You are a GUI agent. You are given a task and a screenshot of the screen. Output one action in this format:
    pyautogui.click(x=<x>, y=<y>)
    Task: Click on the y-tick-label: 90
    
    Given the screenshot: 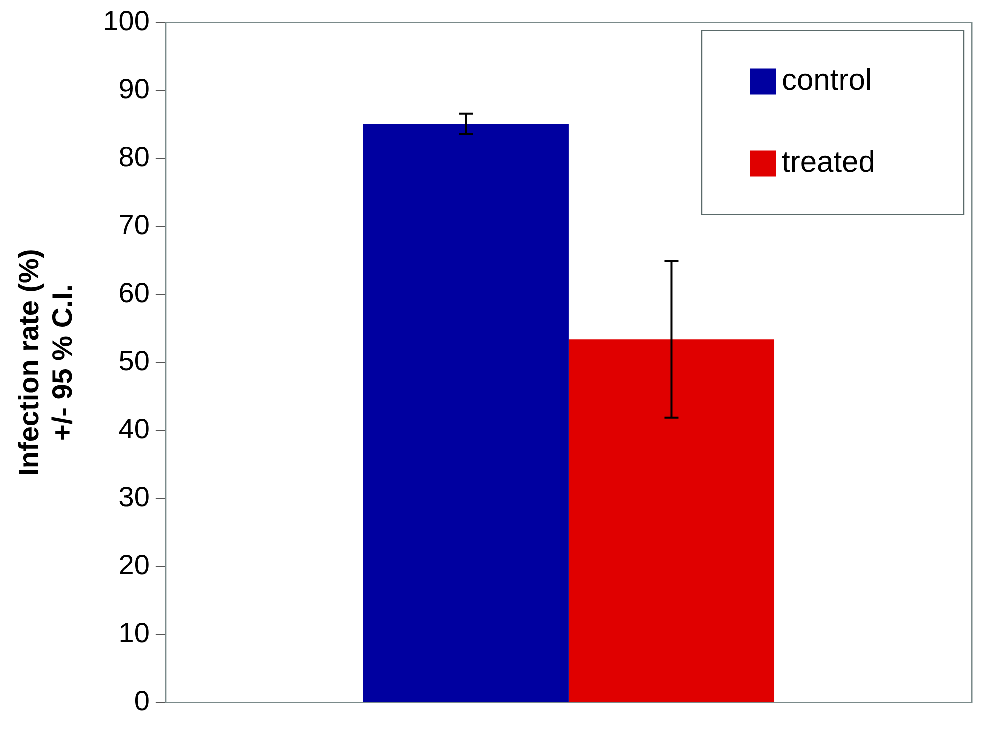 What is the action you would take?
    pyautogui.click(x=134, y=89)
    